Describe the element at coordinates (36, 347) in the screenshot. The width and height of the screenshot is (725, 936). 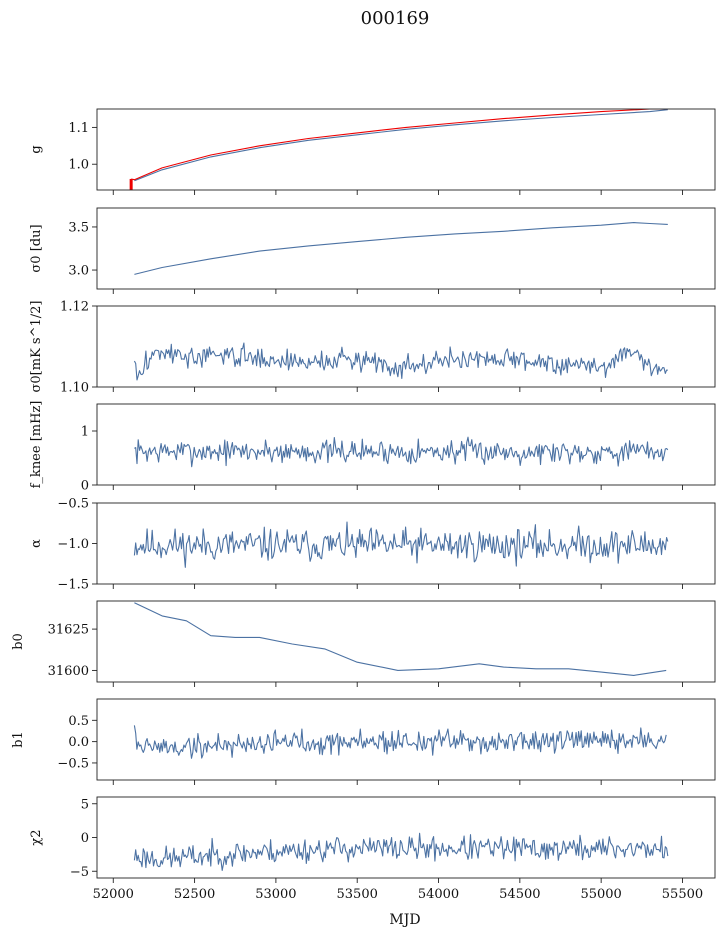
I see `y-axis-label: σ0[mK s^1/2]` at that location.